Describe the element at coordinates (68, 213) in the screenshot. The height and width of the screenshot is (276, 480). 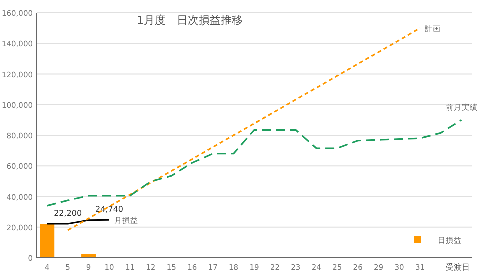
I see `data-label: 22,200` at that location.